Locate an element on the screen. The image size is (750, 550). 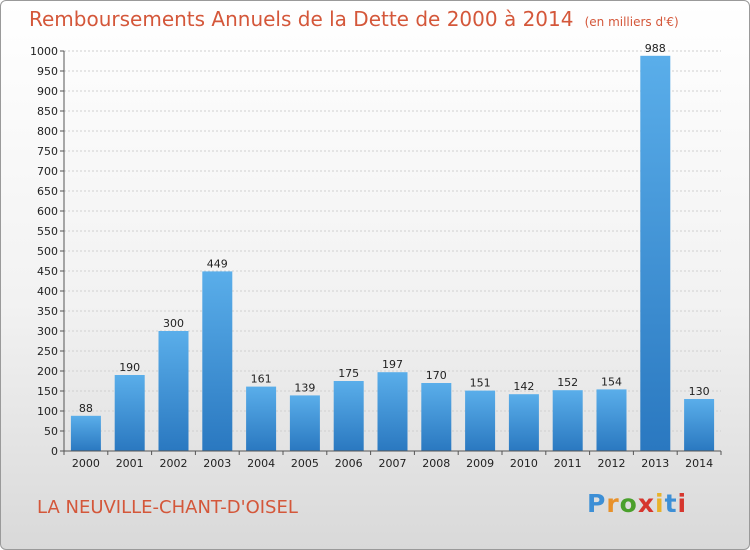
logo-letter: o is located at coordinates (628, 503).